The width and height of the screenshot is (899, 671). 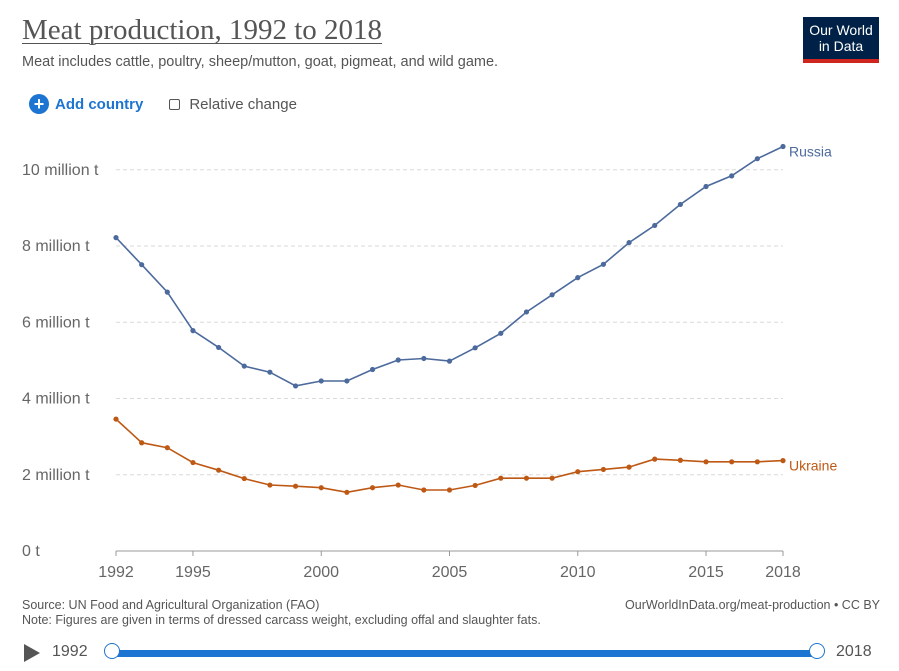 What do you see at coordinates (450, 572) in the screenshot?
I see `x-tick-label: 2005` at bounding box center [450, 572].